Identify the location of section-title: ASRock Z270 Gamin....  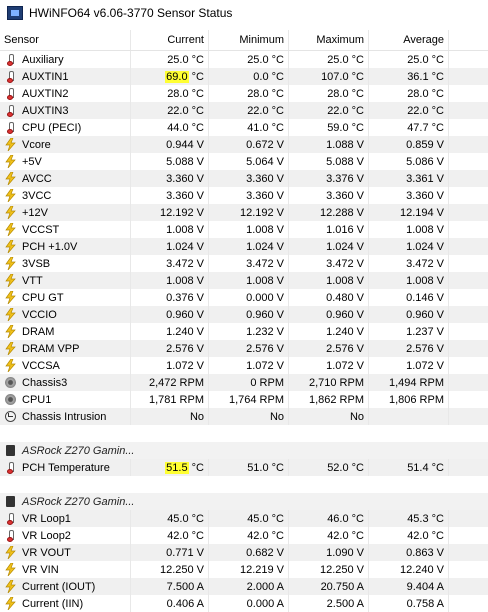
(78, 450).